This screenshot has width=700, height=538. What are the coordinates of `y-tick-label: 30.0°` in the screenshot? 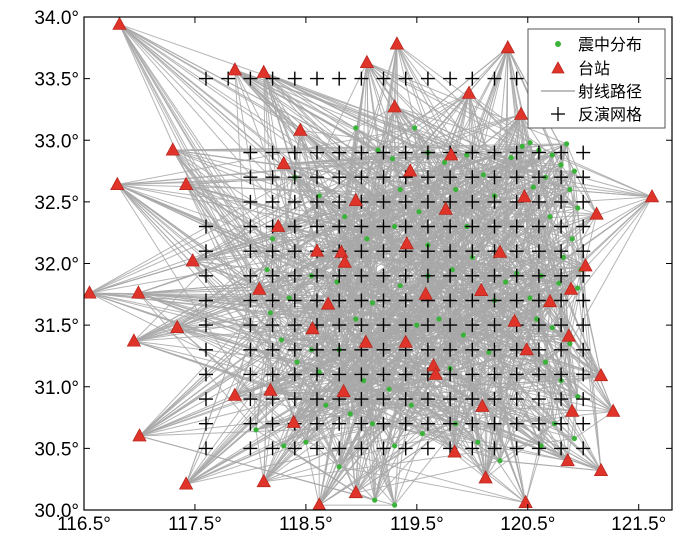 It's located at (56, 511).